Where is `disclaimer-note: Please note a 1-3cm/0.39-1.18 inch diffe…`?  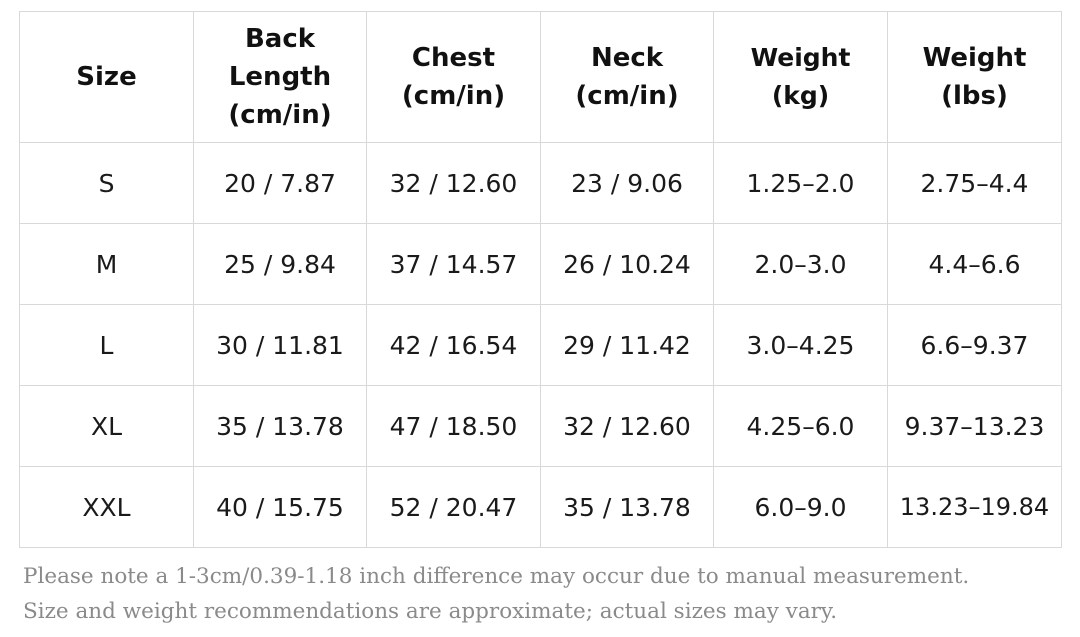 disclaimer-note: Please note a 1-3cm/0.39-1.18 inch diffe… is located at coordinates (548, 594).